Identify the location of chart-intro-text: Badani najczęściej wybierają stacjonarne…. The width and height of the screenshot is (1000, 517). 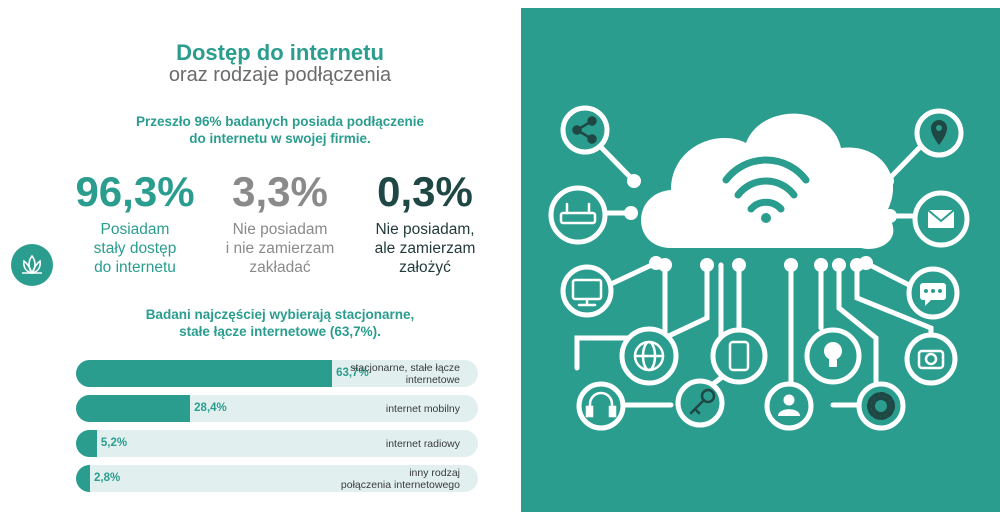
(280, 323).